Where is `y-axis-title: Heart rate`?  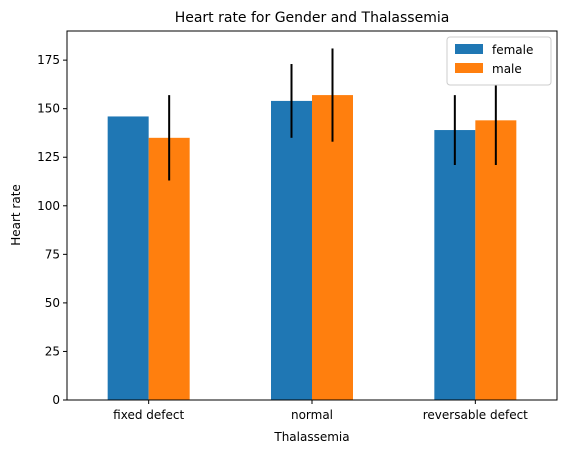
y-axis-title: Heart rate is located at coordinates (16, 215).